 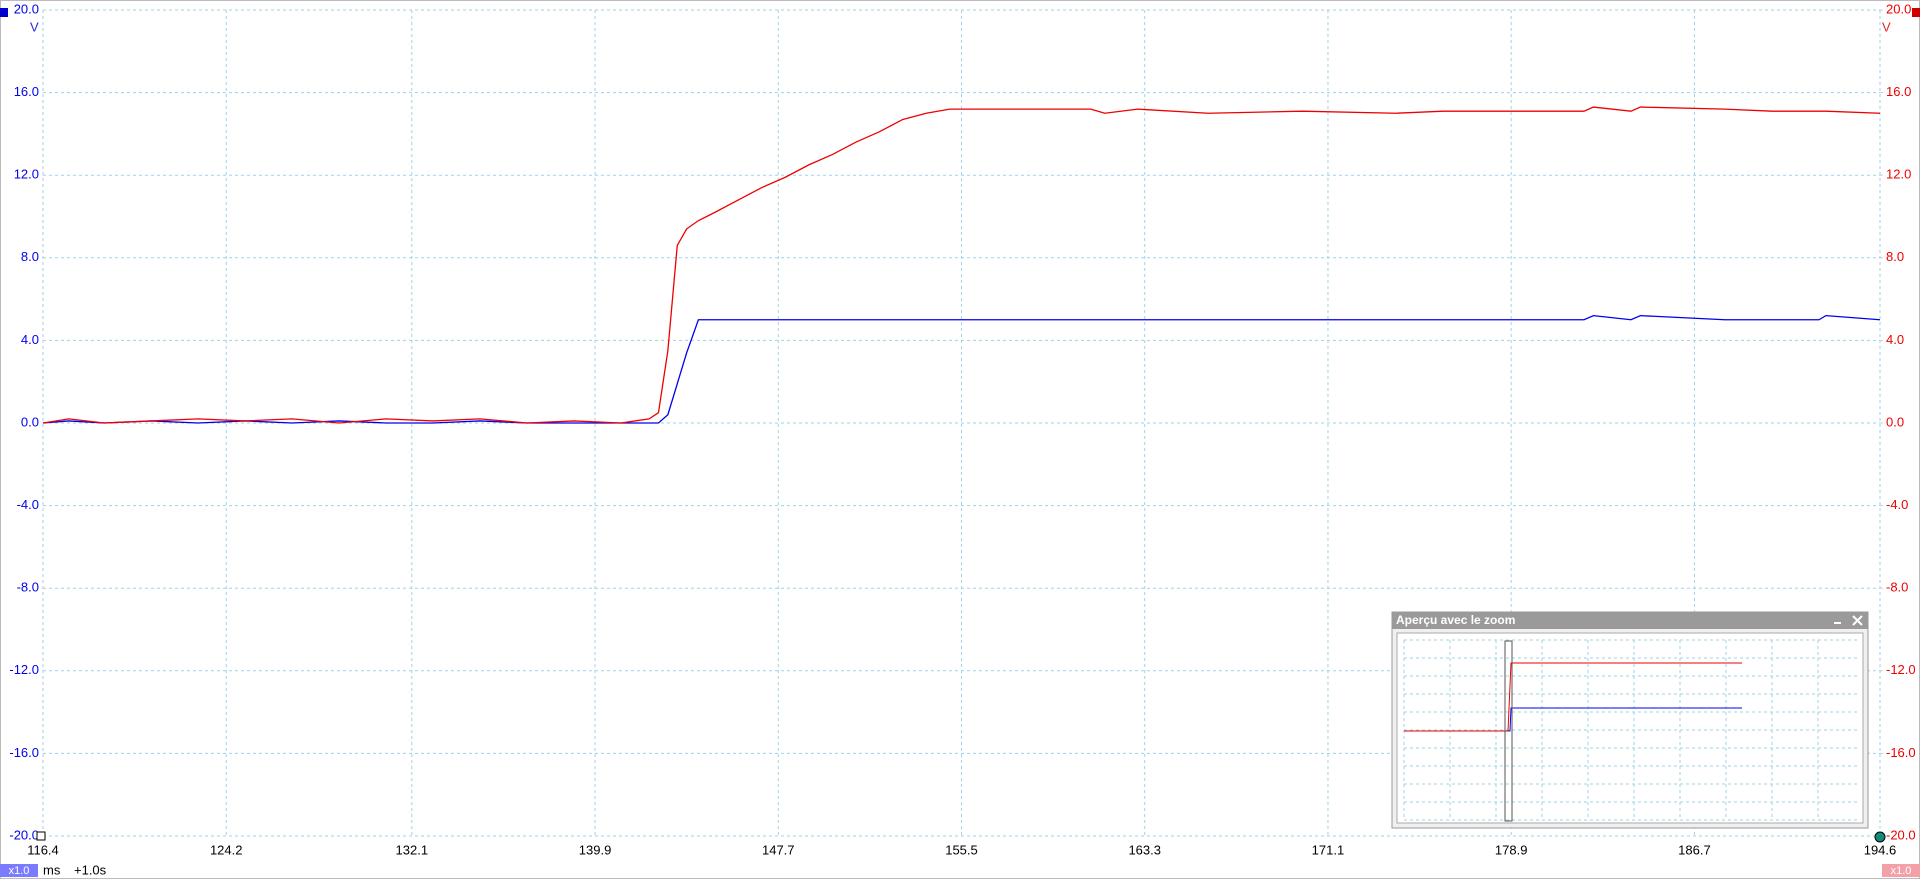 What do you see at coordinates (1895, 256) in the screenshot?
I see `y2-tick-label: 8.0` at bounding box center [1895, 256].